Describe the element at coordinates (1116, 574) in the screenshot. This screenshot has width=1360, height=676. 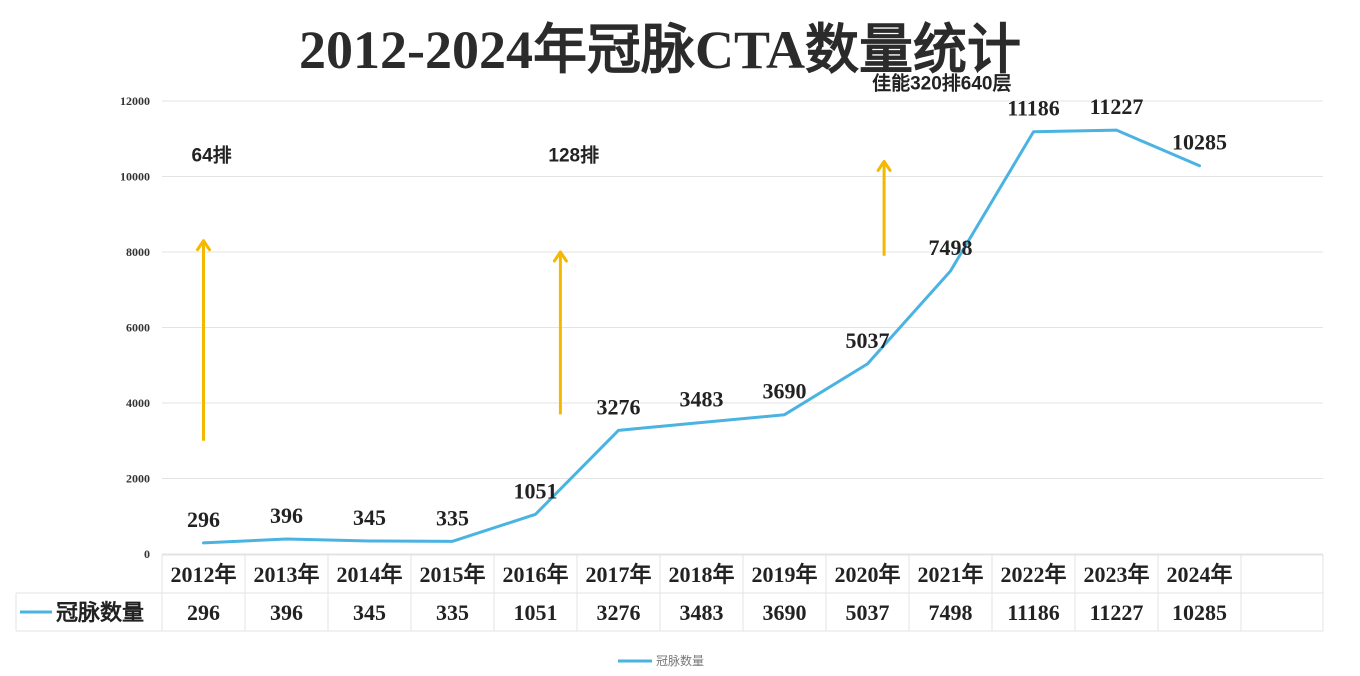
I see `x-tick-label: 2023年` at that location.